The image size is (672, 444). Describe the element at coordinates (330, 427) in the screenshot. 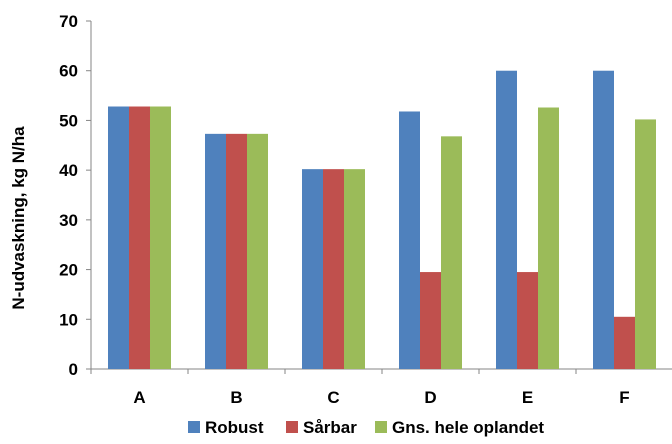

I see `legend-label: Sårbar` at that location.